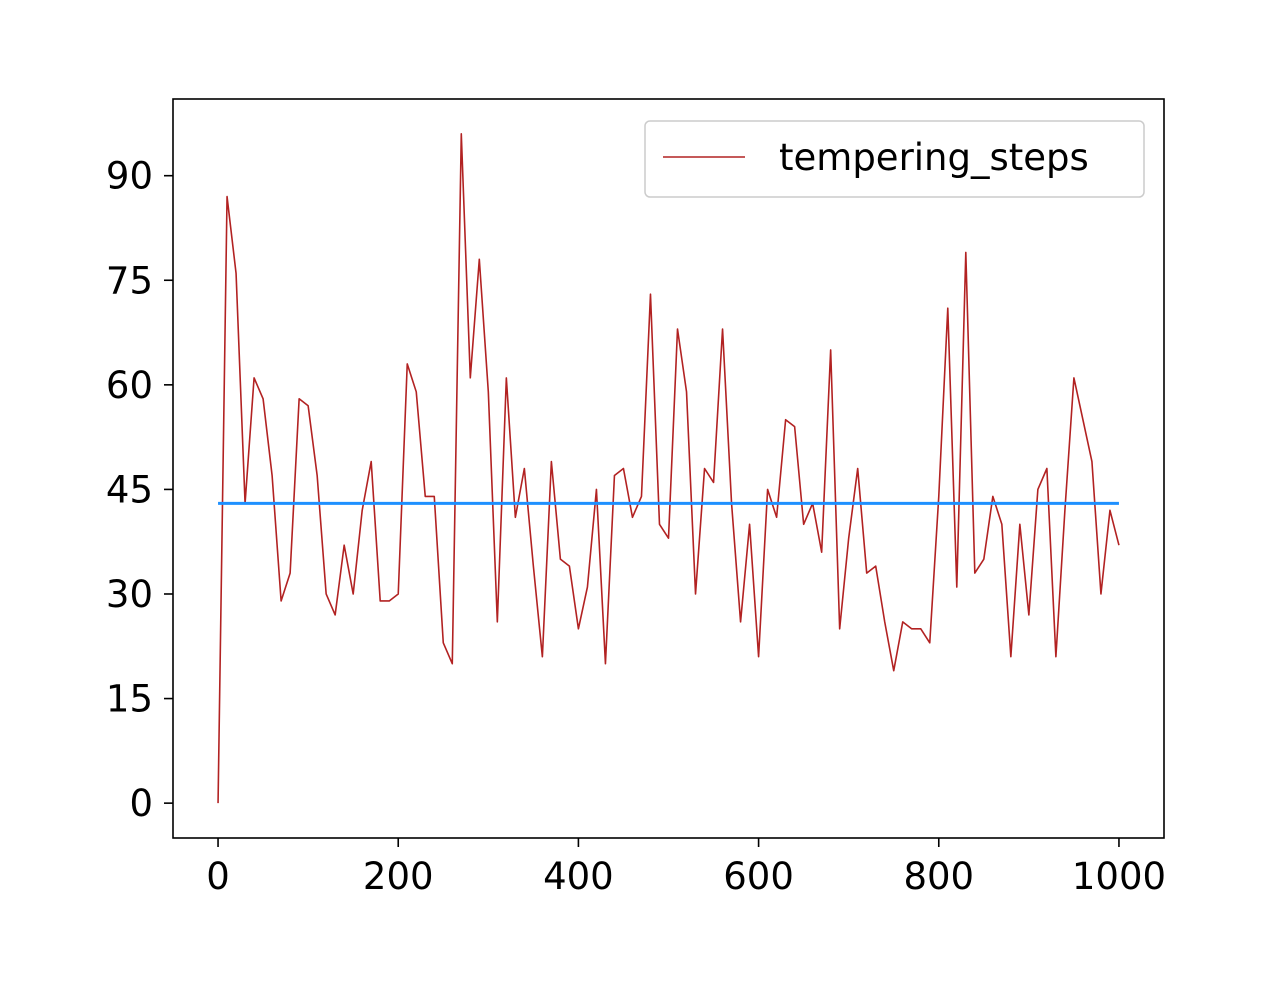 Image resolution: width=1272 pixels, height=1000 pixels. I want to click on x-tick-label: 400, so click(578, 876).